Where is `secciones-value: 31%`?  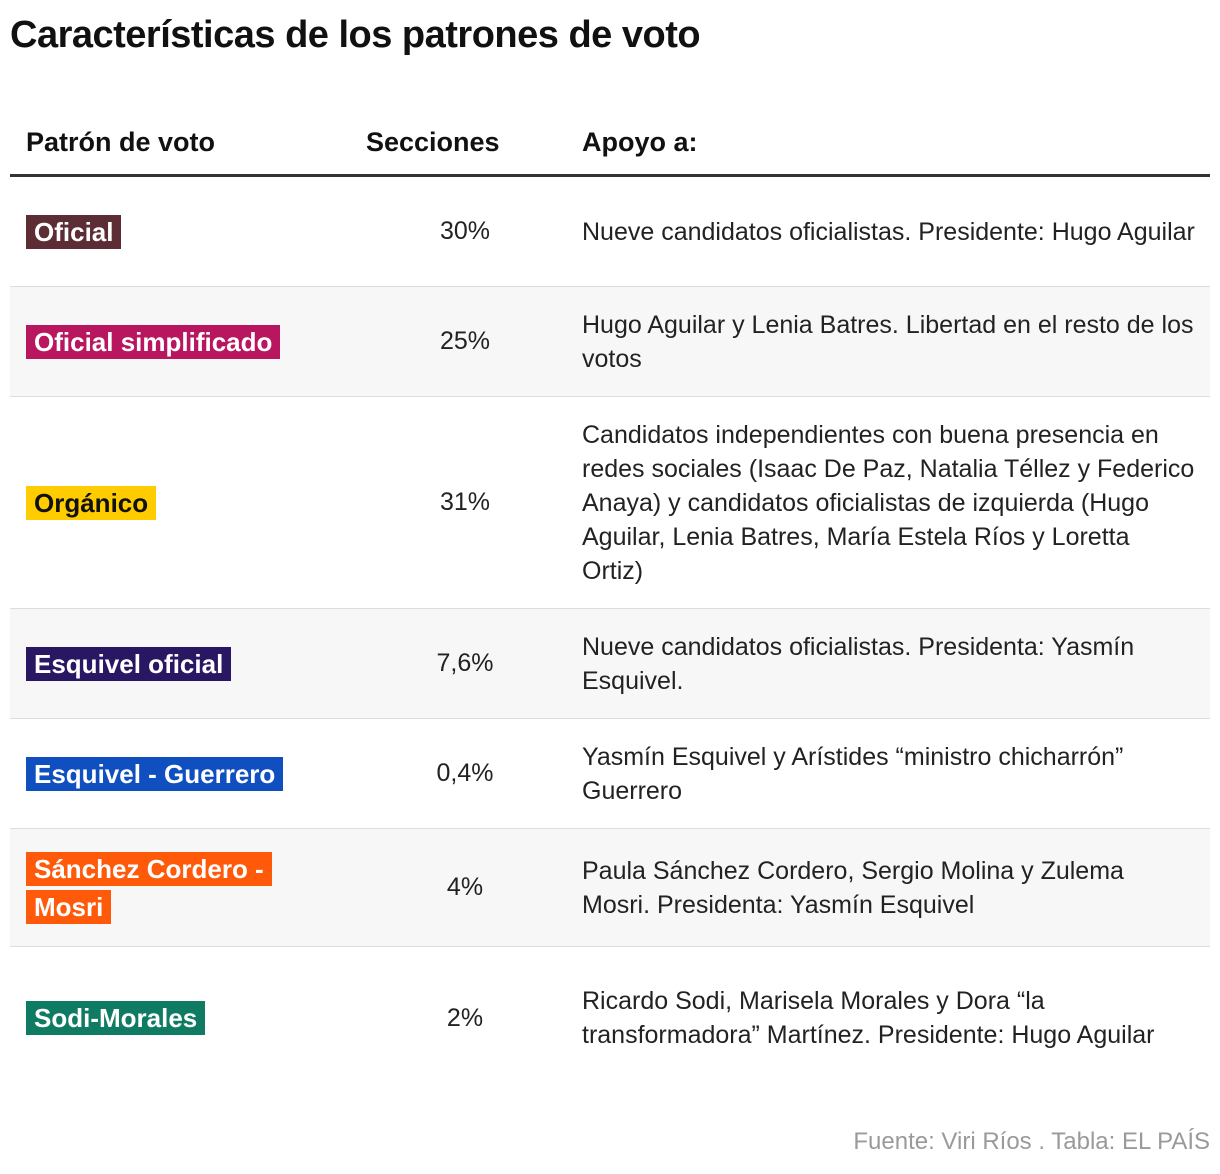
secciones-value: 31% is located at coordinates (465, 502).